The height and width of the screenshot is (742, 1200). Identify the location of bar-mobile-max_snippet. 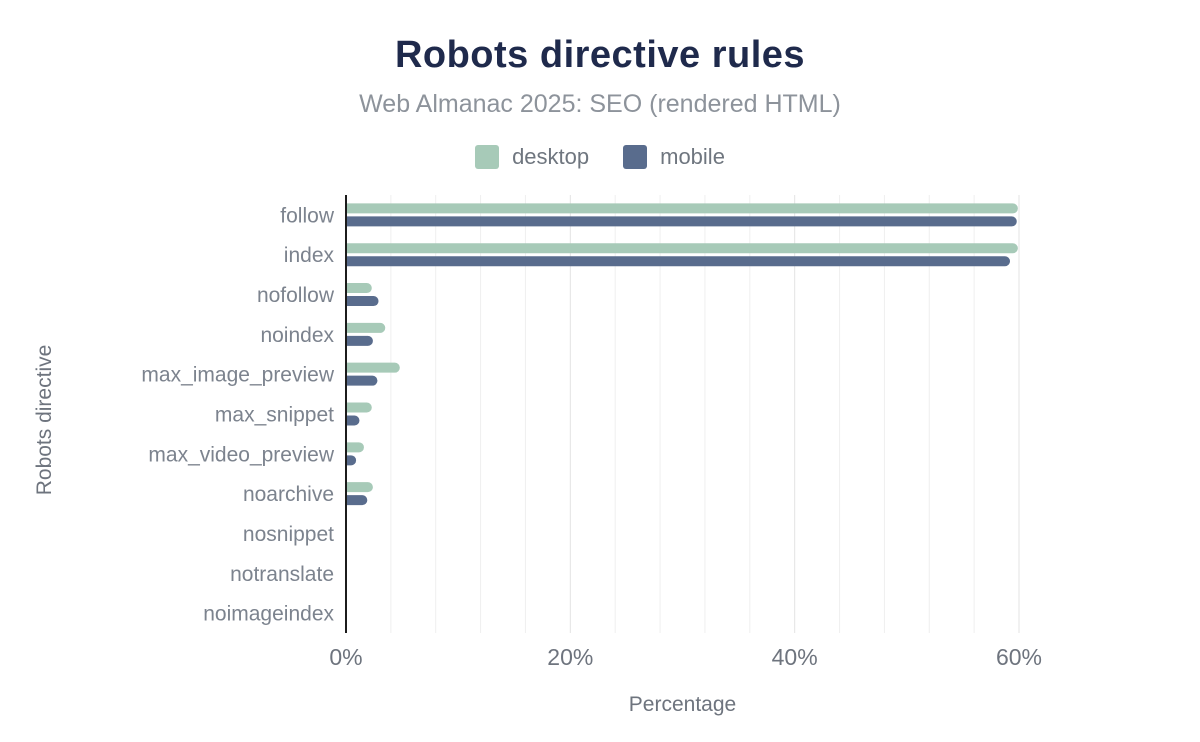
(353, 420).